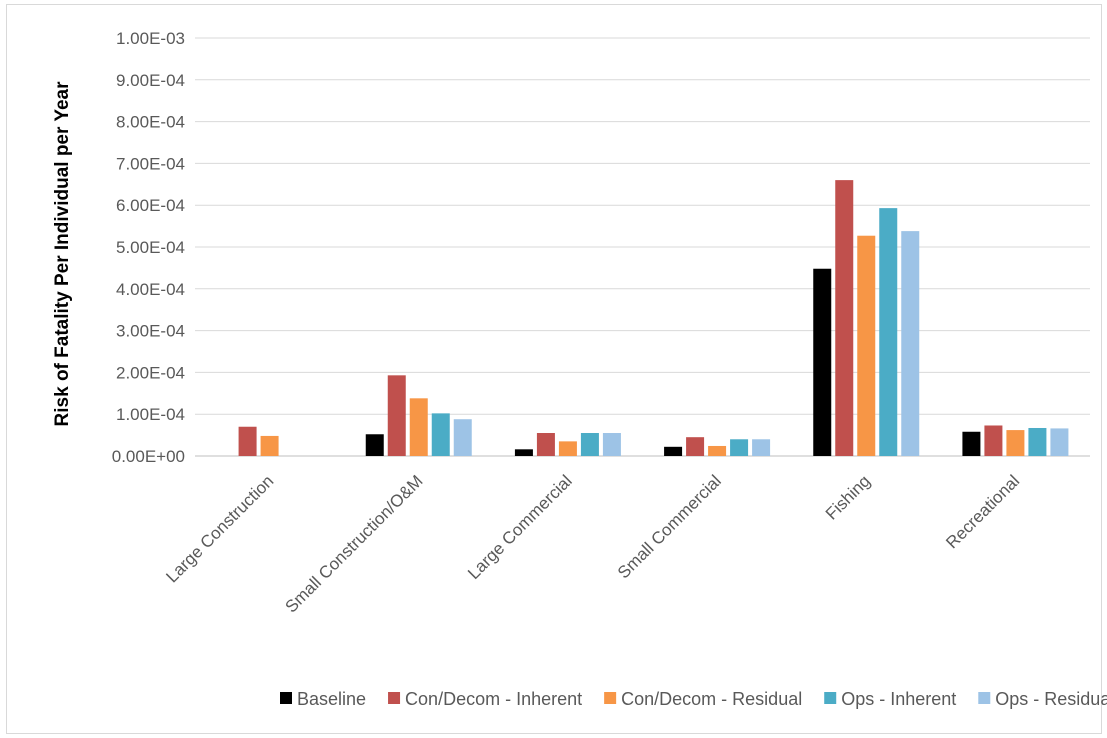 This screenshot has height=738, width=1107. What do you see at coordinates (150, 80) in the screenshot?
I see `y-tick-label: 9.00E-04` at bounding box center [150, 80].